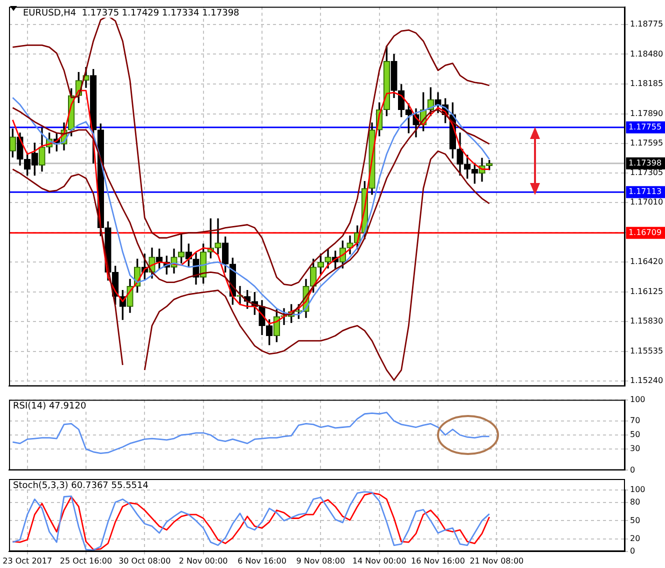 The image size is (665, 568). Describe the element at coordinates (497, 561) in the screenshot. I see `x-tick-label: 21 Nov 08:00` at that location.